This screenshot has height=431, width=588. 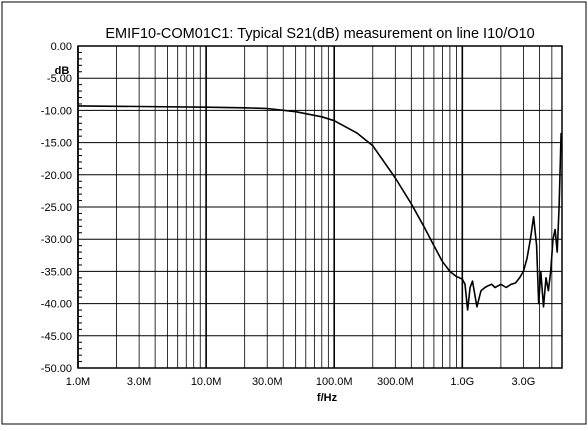 What do you see at coordinates (56, 369) in the screenshot?
I see `y-tick-label: -50.00` at bounding box center [56, 369].